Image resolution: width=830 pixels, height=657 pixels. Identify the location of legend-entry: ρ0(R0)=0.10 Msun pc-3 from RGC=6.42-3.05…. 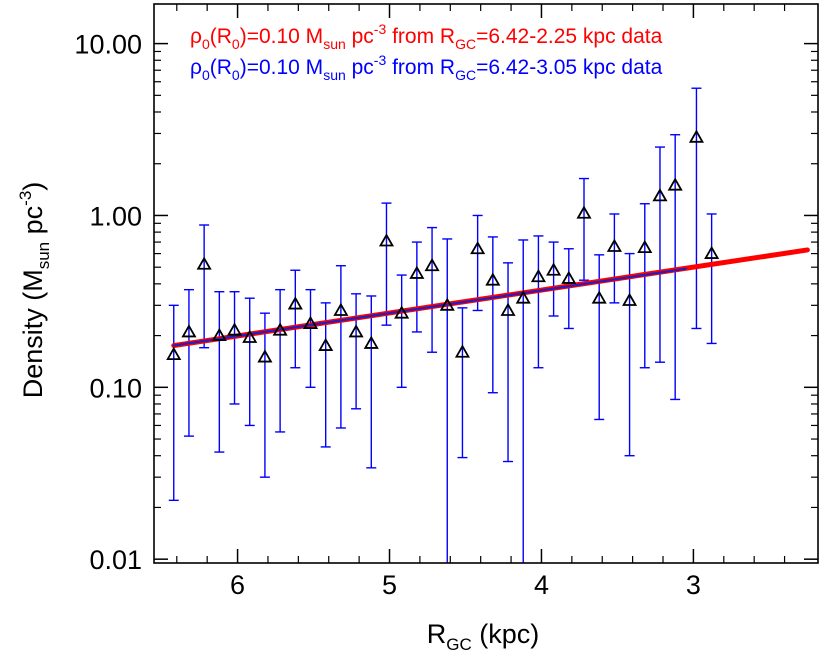
(426, 67).